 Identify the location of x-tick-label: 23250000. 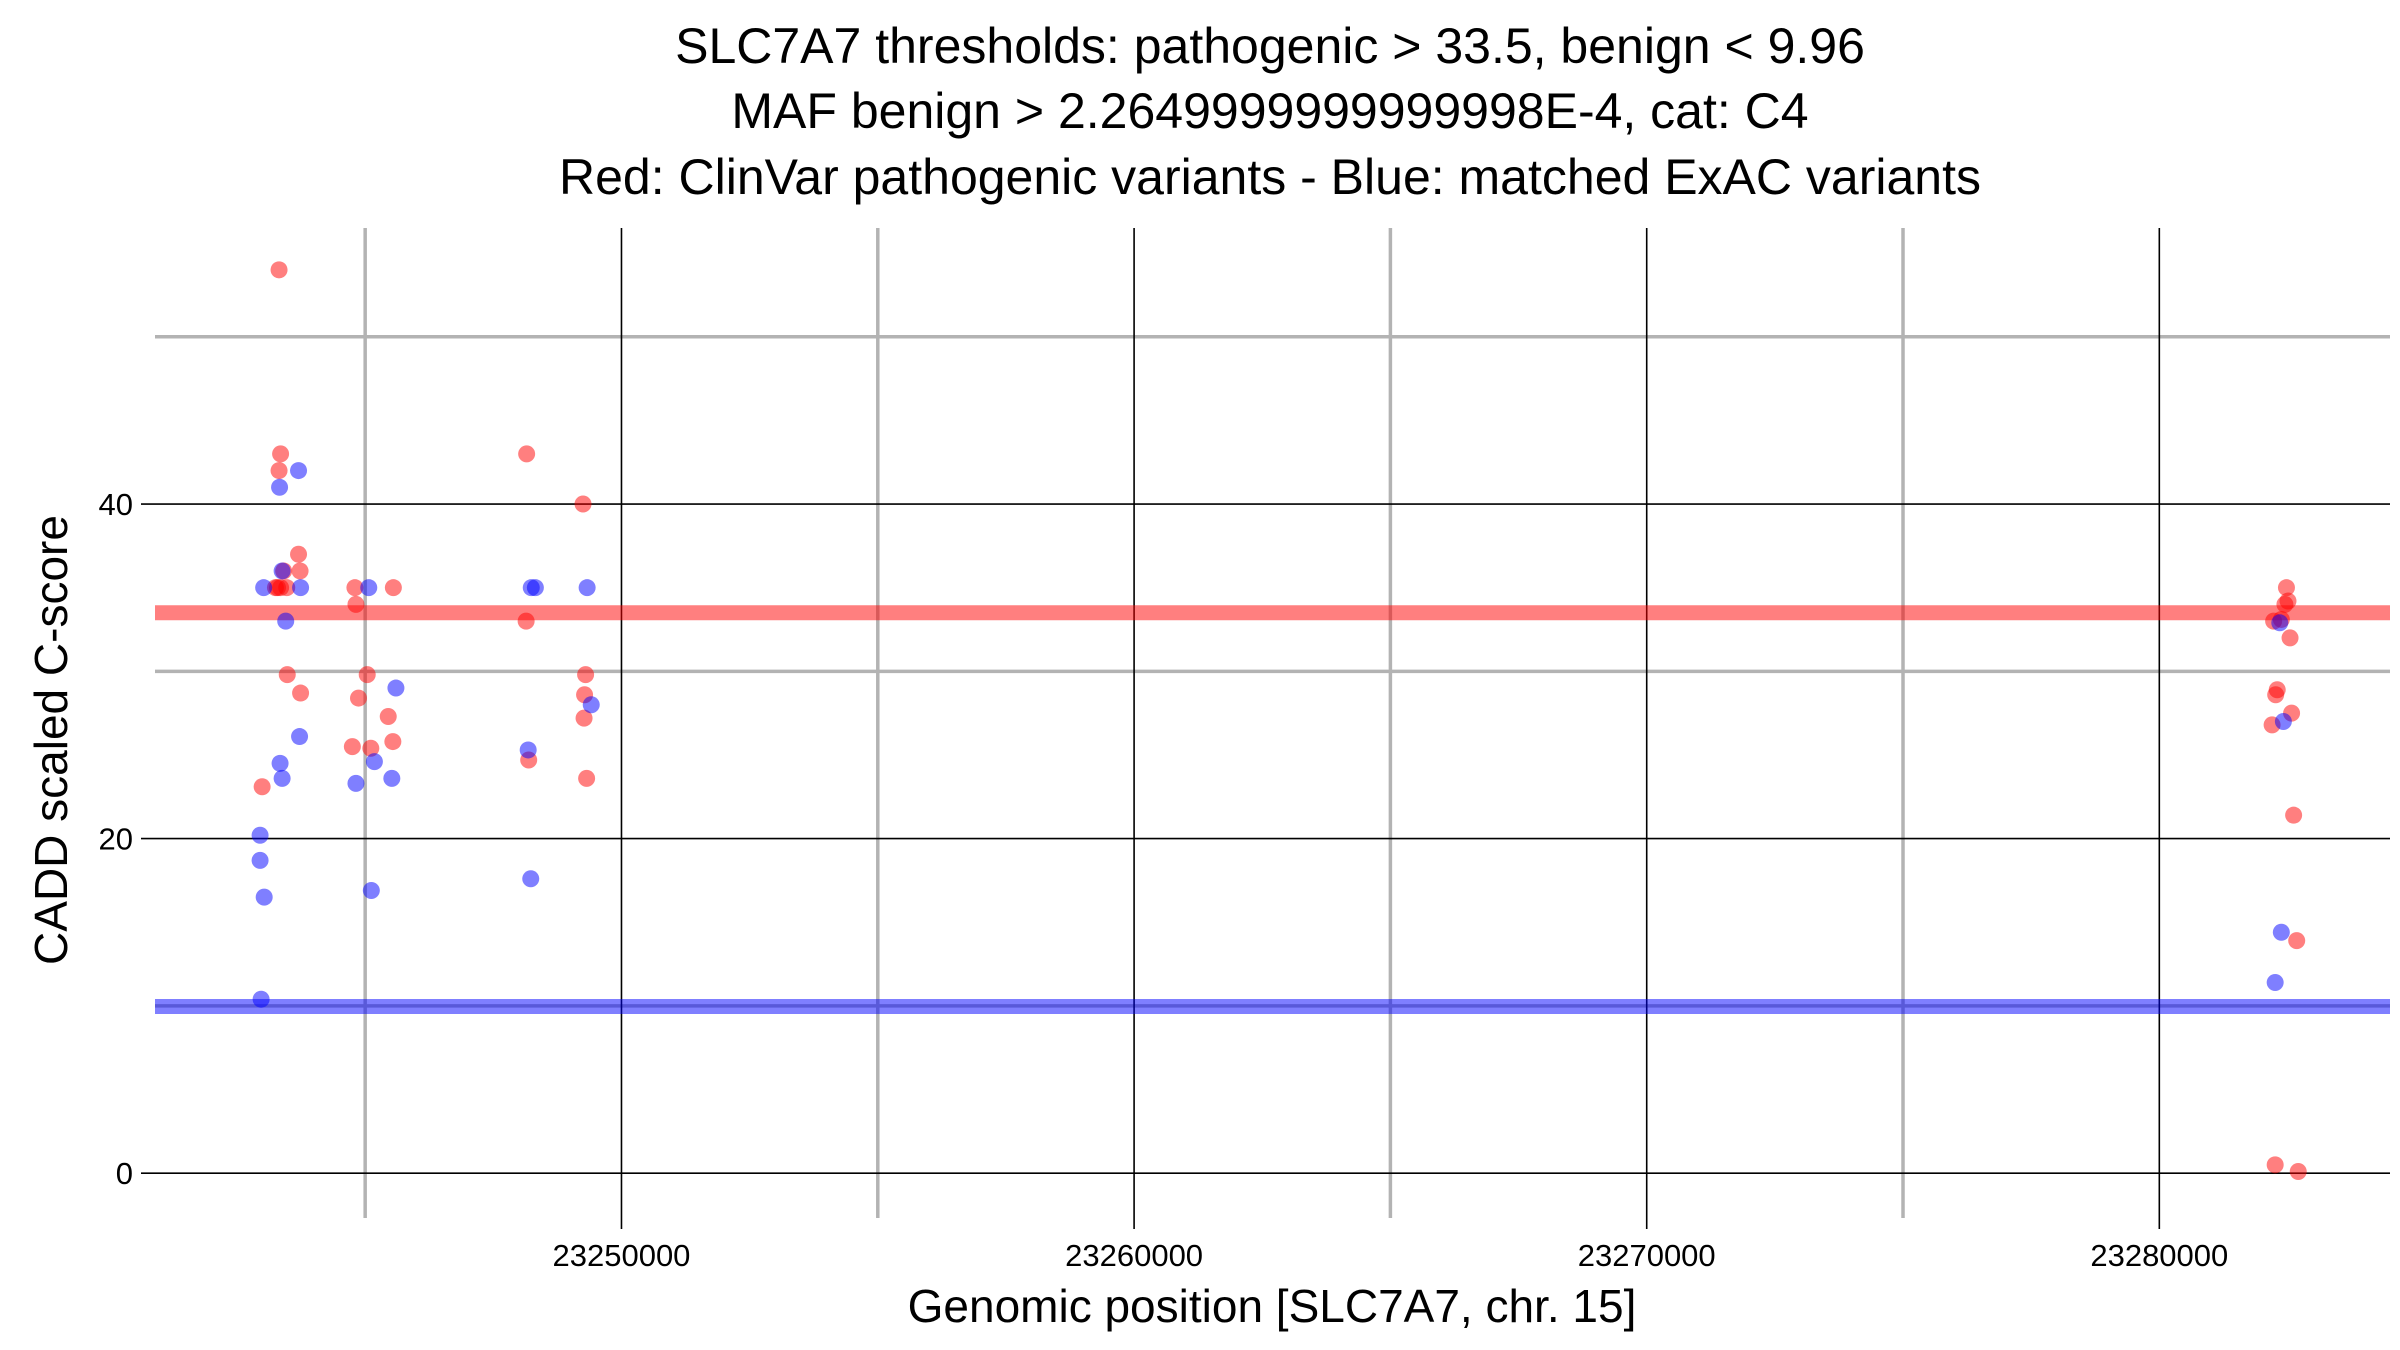
(622, 1255).